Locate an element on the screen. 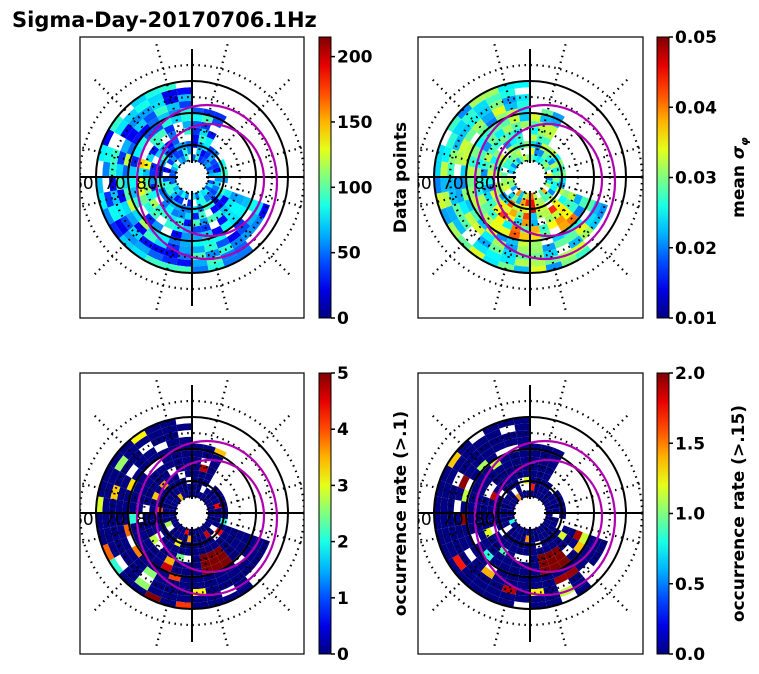 The image size is (759, 674). auroral-oval-inner is located at coordinates (210, 516).